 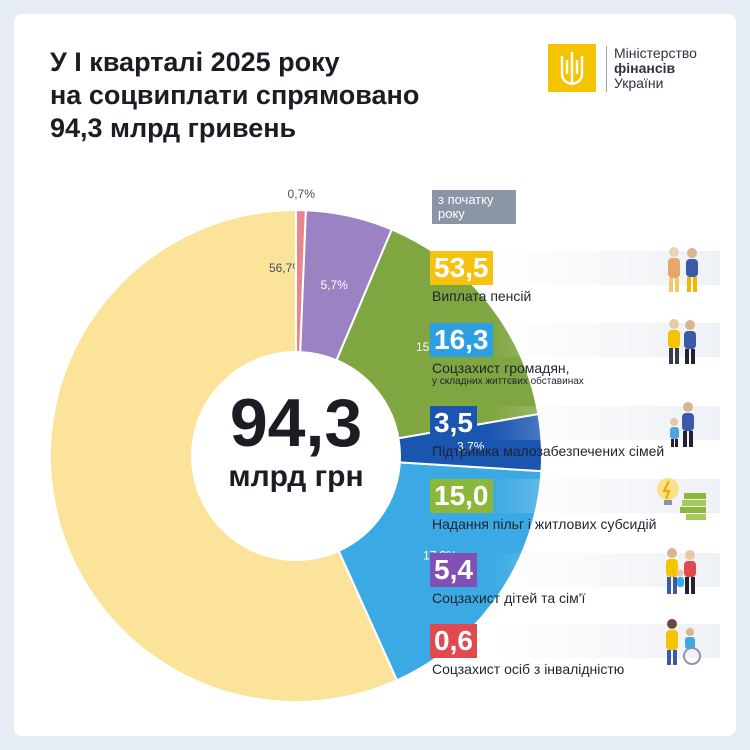 I want to click on legend-label: Соцзахист осіб з інвалідністю, so click(x=528, y=669).